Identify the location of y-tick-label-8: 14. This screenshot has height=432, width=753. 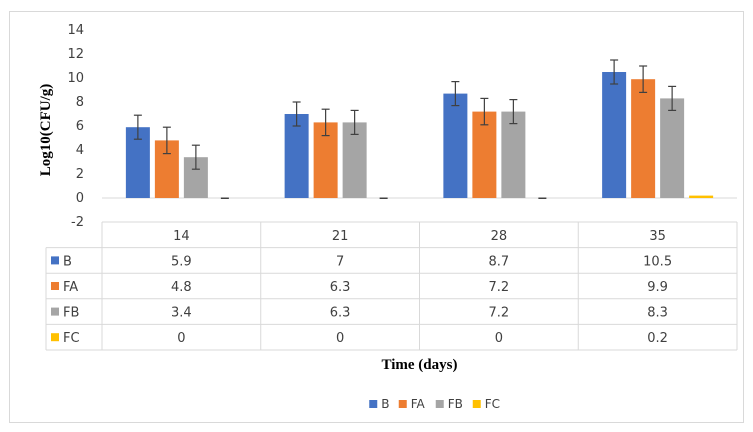
(75, 30).